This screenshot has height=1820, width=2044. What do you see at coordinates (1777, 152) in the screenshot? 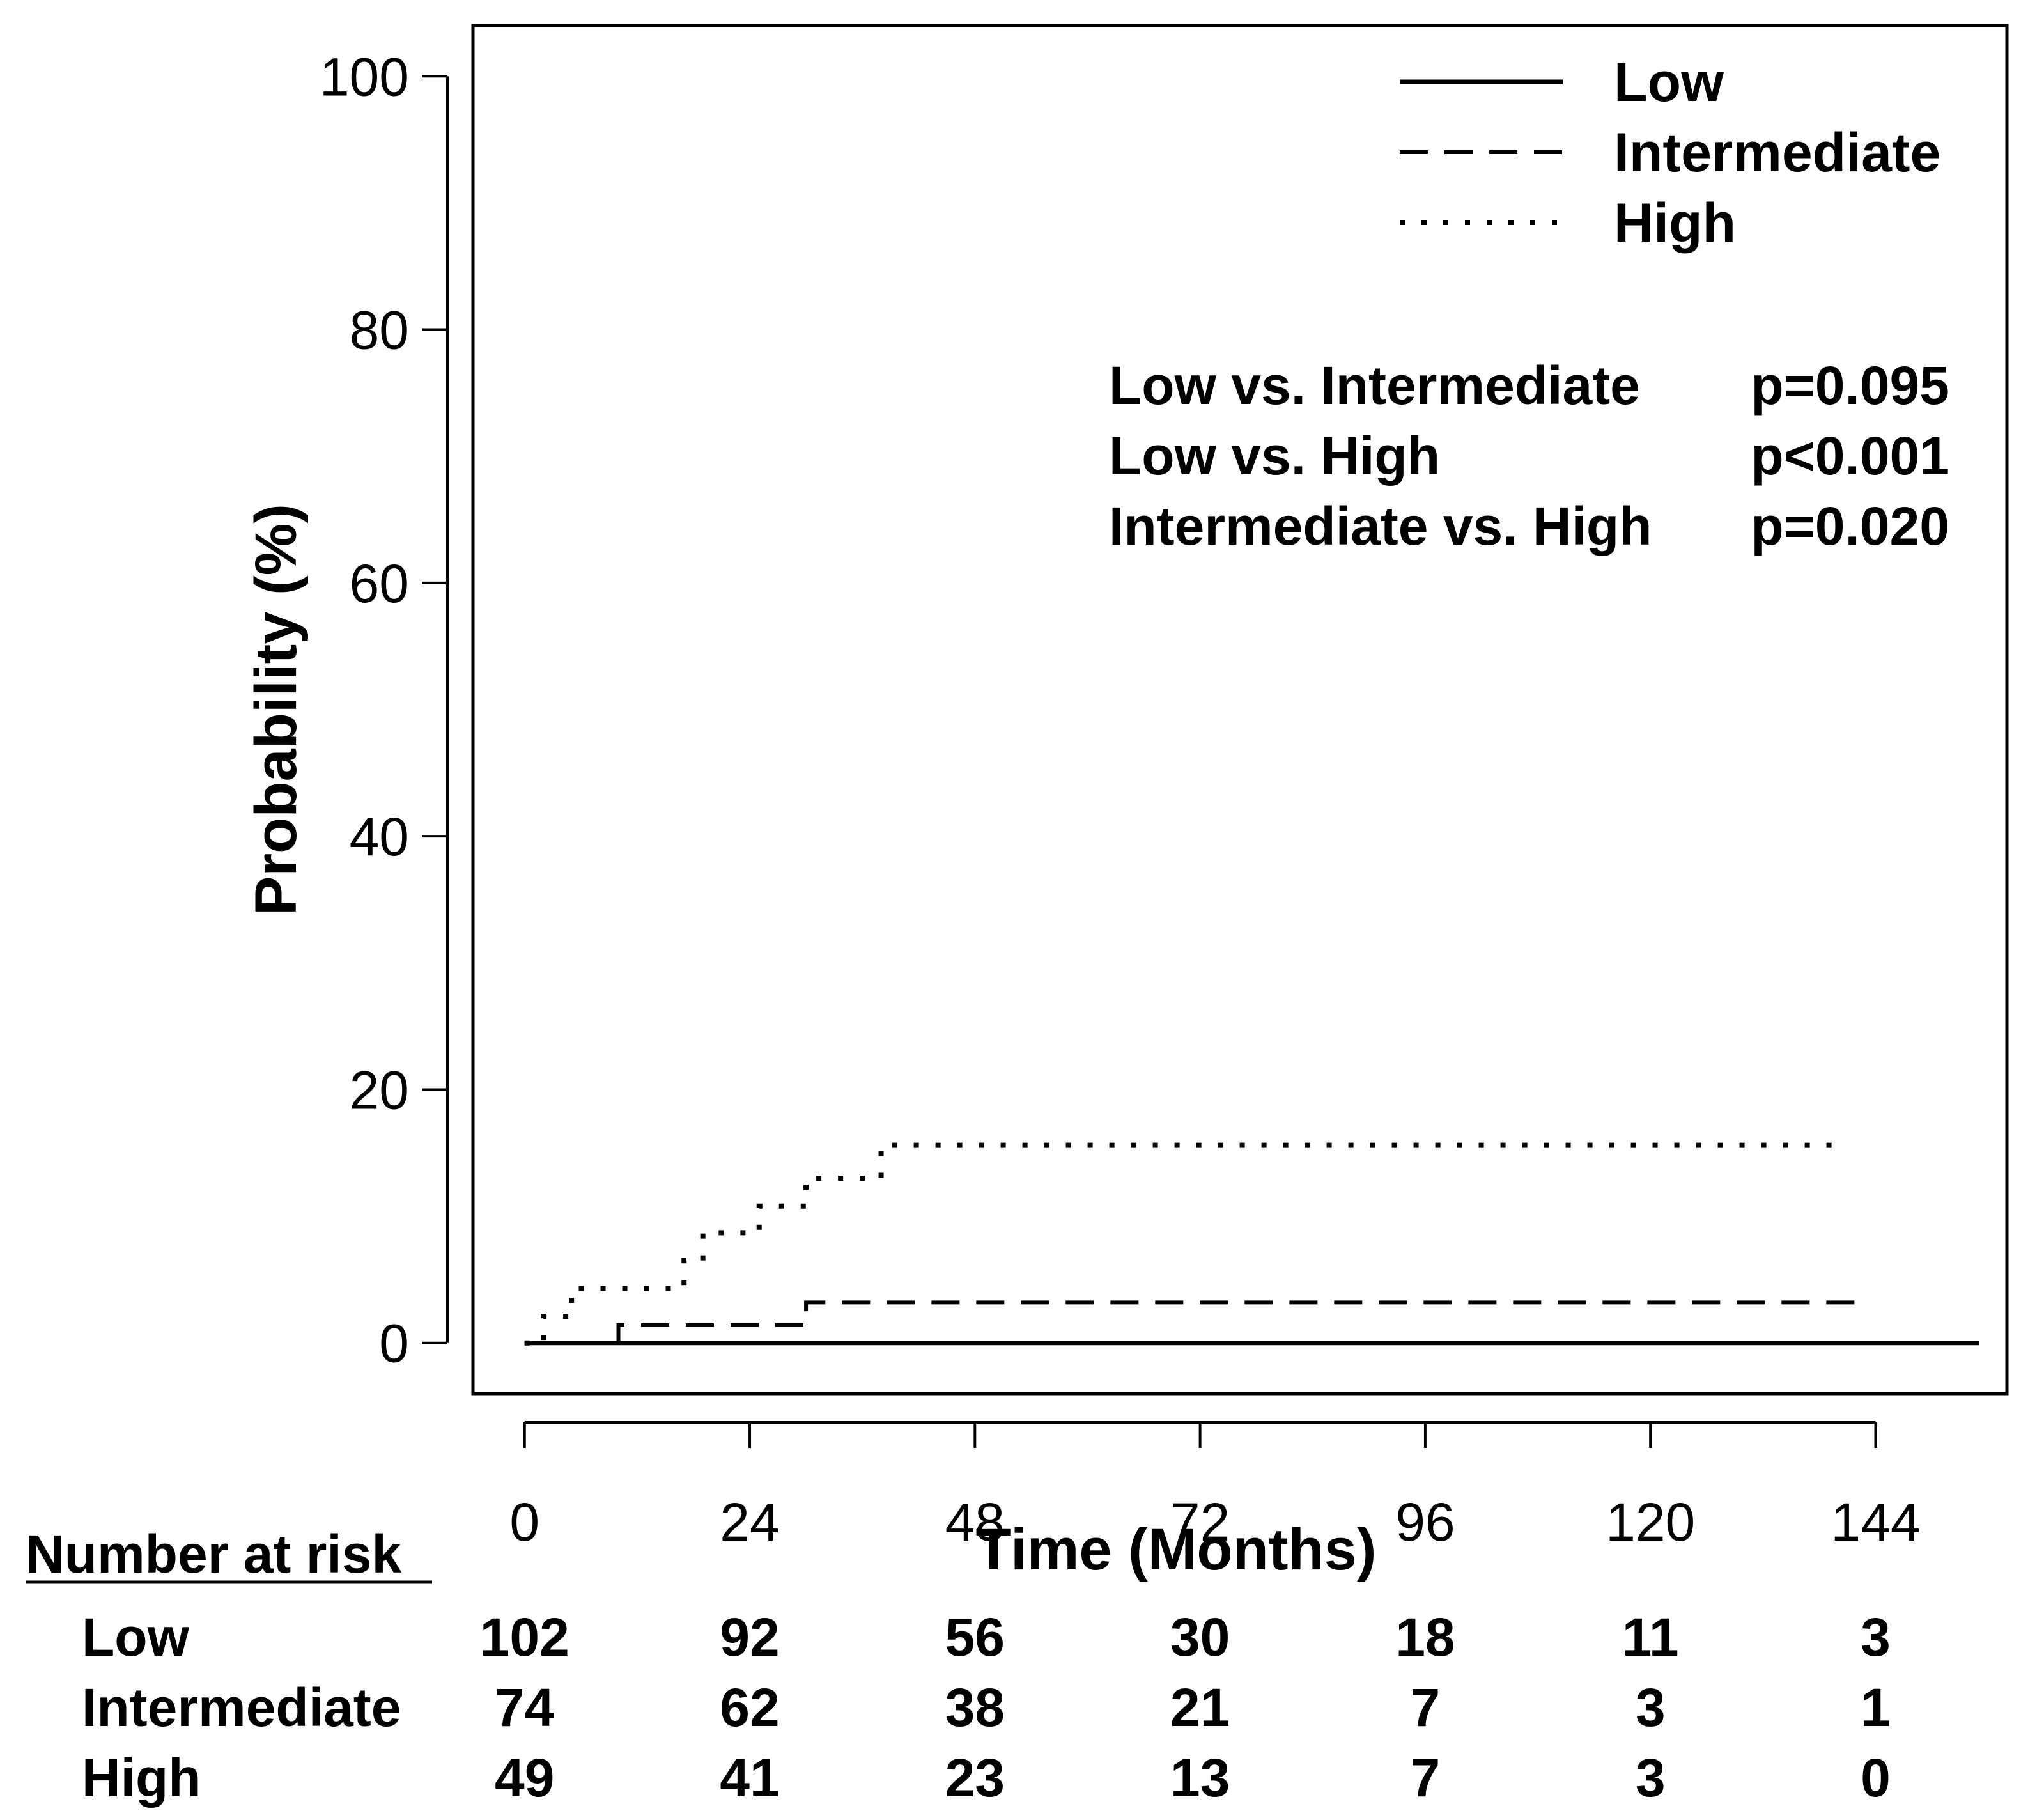
I see `legend-label-intermediate: Intermediate` at bounding box center [1777, 152].